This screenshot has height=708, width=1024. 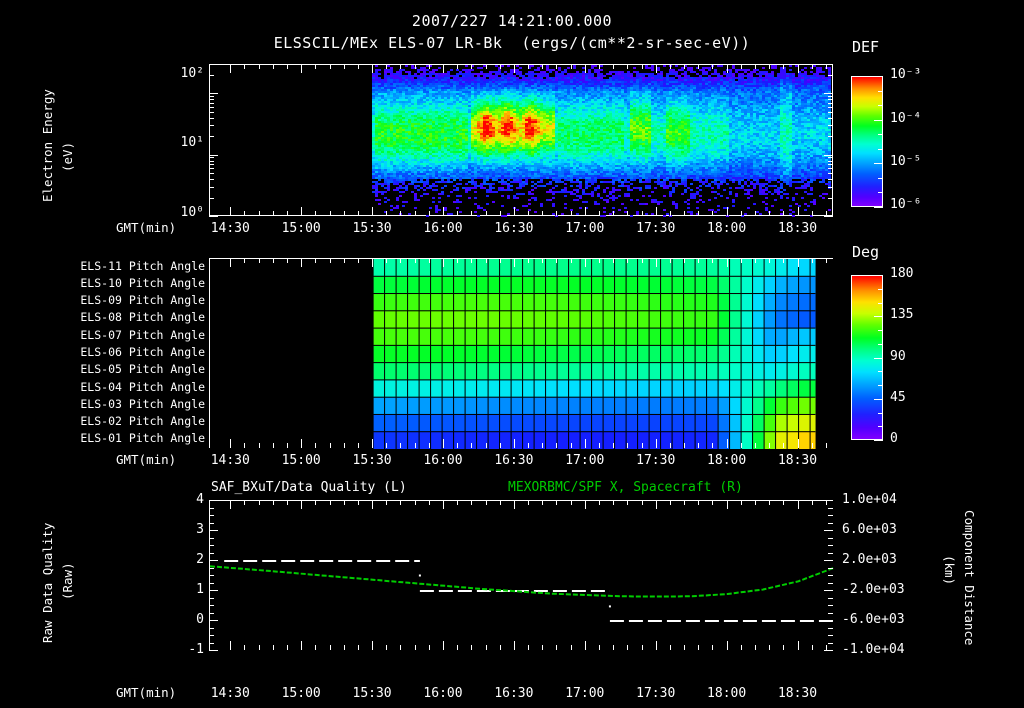 I want to click on panel2-xaxis-label: GMT(min), so click(x=146, y=459).